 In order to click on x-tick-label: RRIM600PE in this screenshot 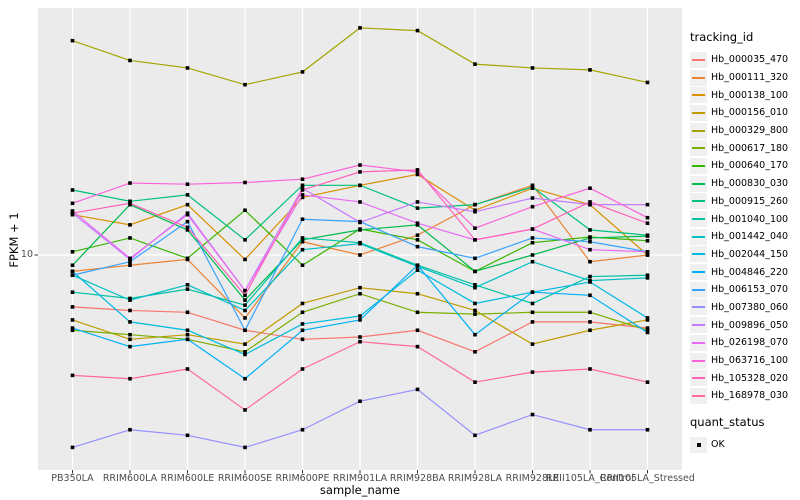, I will do `click(302, 478)`.